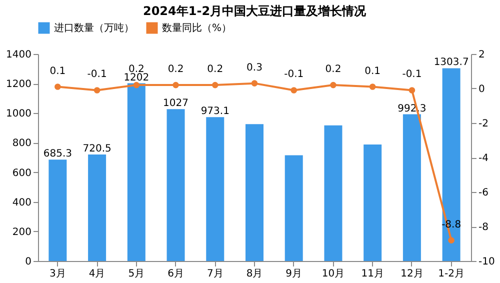 The height and width of the screenshot is (283, 500). I want to click on y2-tick-label: -4, so click(483, 158).